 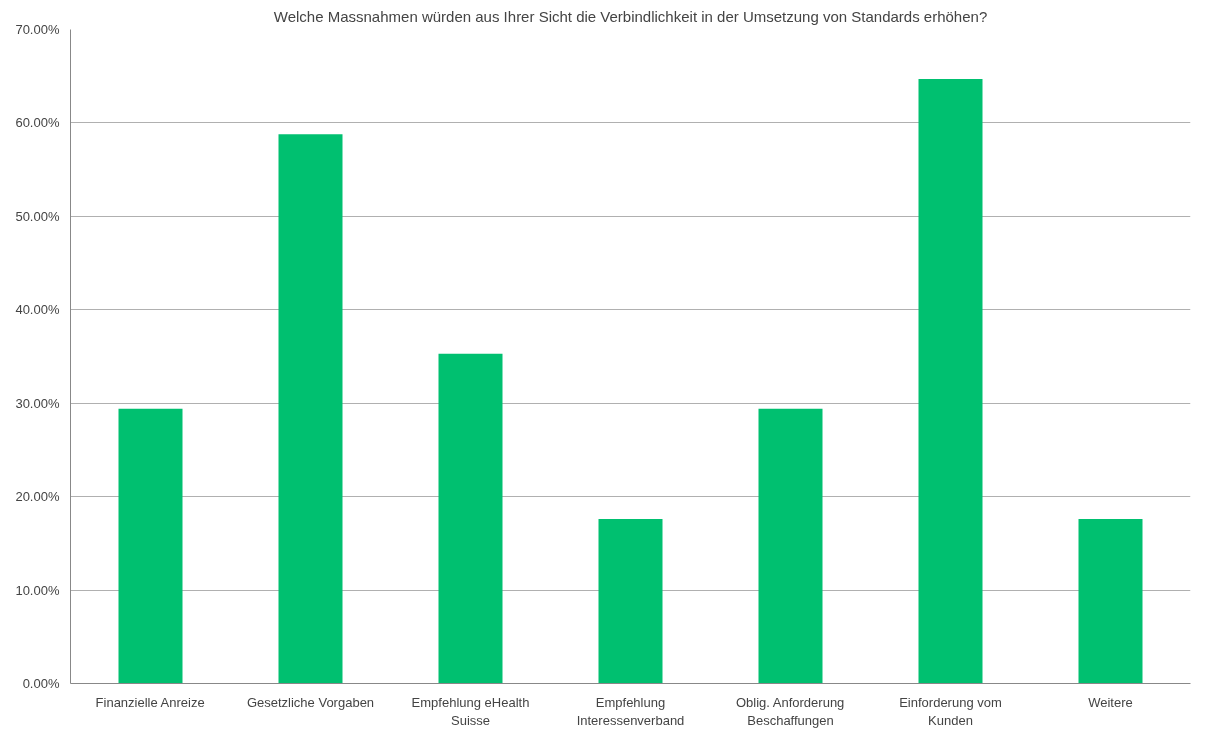 What do you see at coordinates (630, 711) in the screenshot?
I see `x-tick-label: Empfehlung Interessenverband` at bounding box center [630, 711].